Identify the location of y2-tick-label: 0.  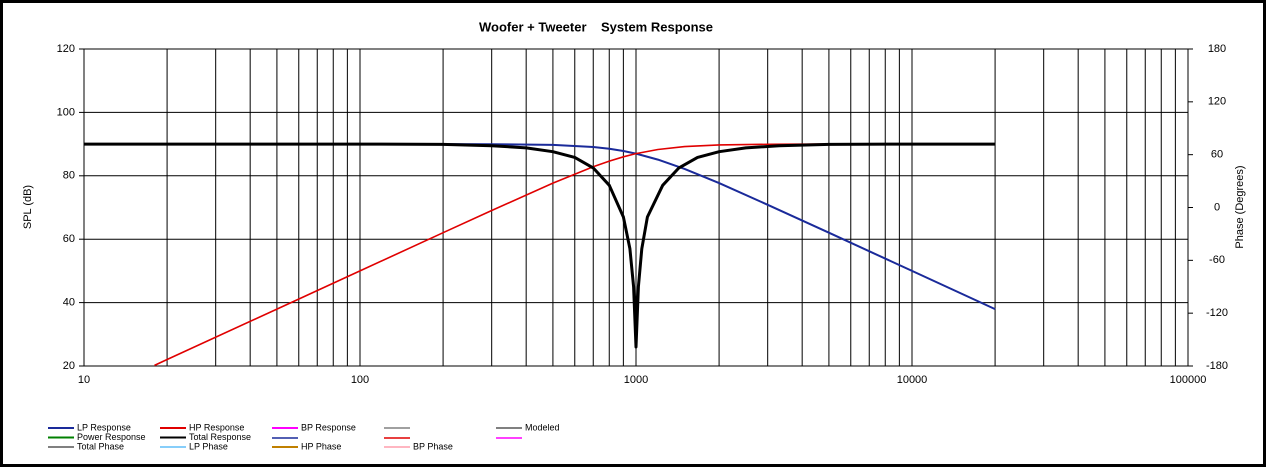
(1217, 207).